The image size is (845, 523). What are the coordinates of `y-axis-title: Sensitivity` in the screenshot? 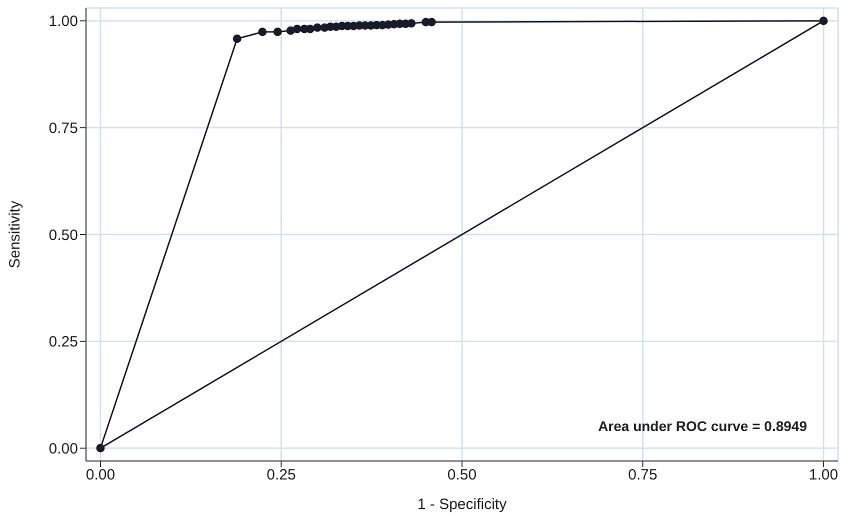 It's located at (15, 234).